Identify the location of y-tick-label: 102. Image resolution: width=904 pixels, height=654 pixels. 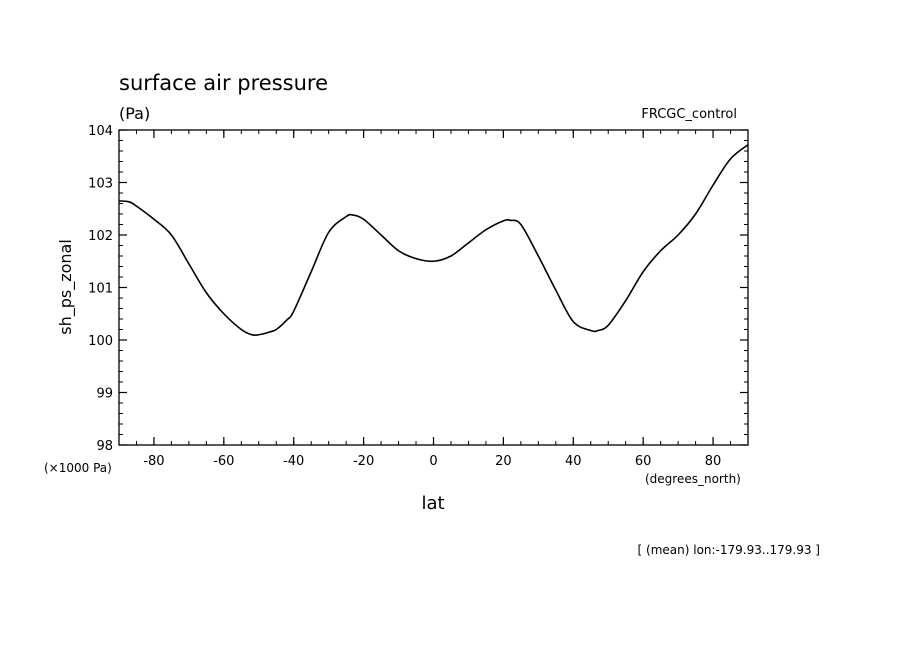
(100, 236).